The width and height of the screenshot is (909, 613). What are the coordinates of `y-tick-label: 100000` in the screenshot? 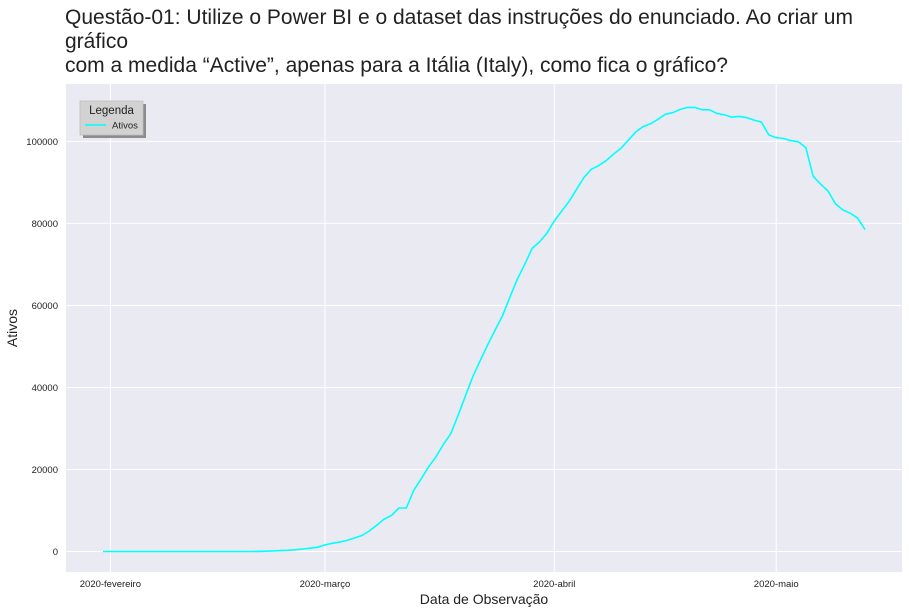 It's located at (42, 142).